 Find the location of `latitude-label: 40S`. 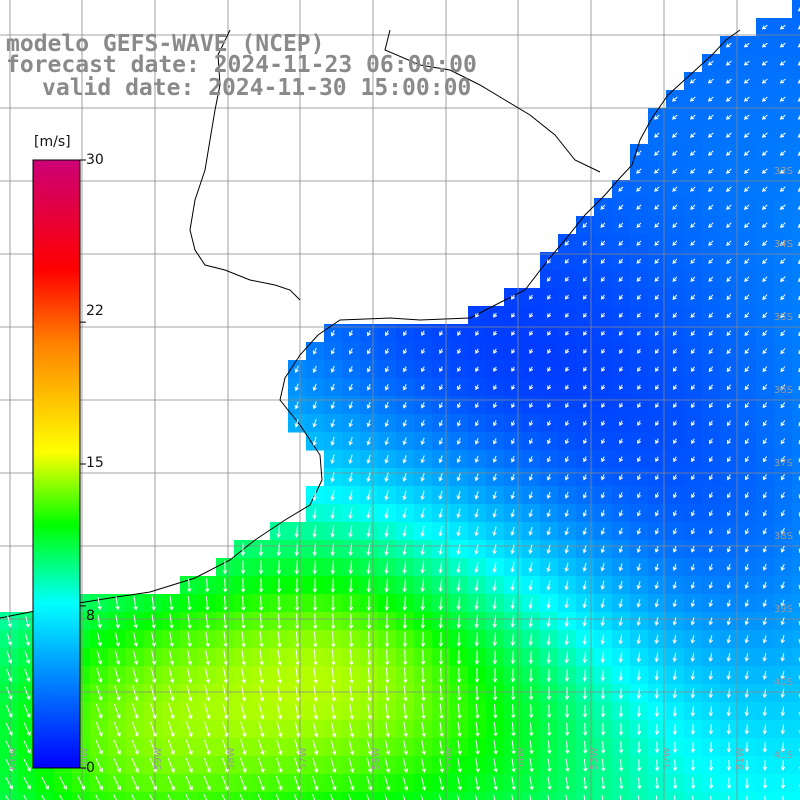

latitude-label: 40S is located at coordinates (783, 682).